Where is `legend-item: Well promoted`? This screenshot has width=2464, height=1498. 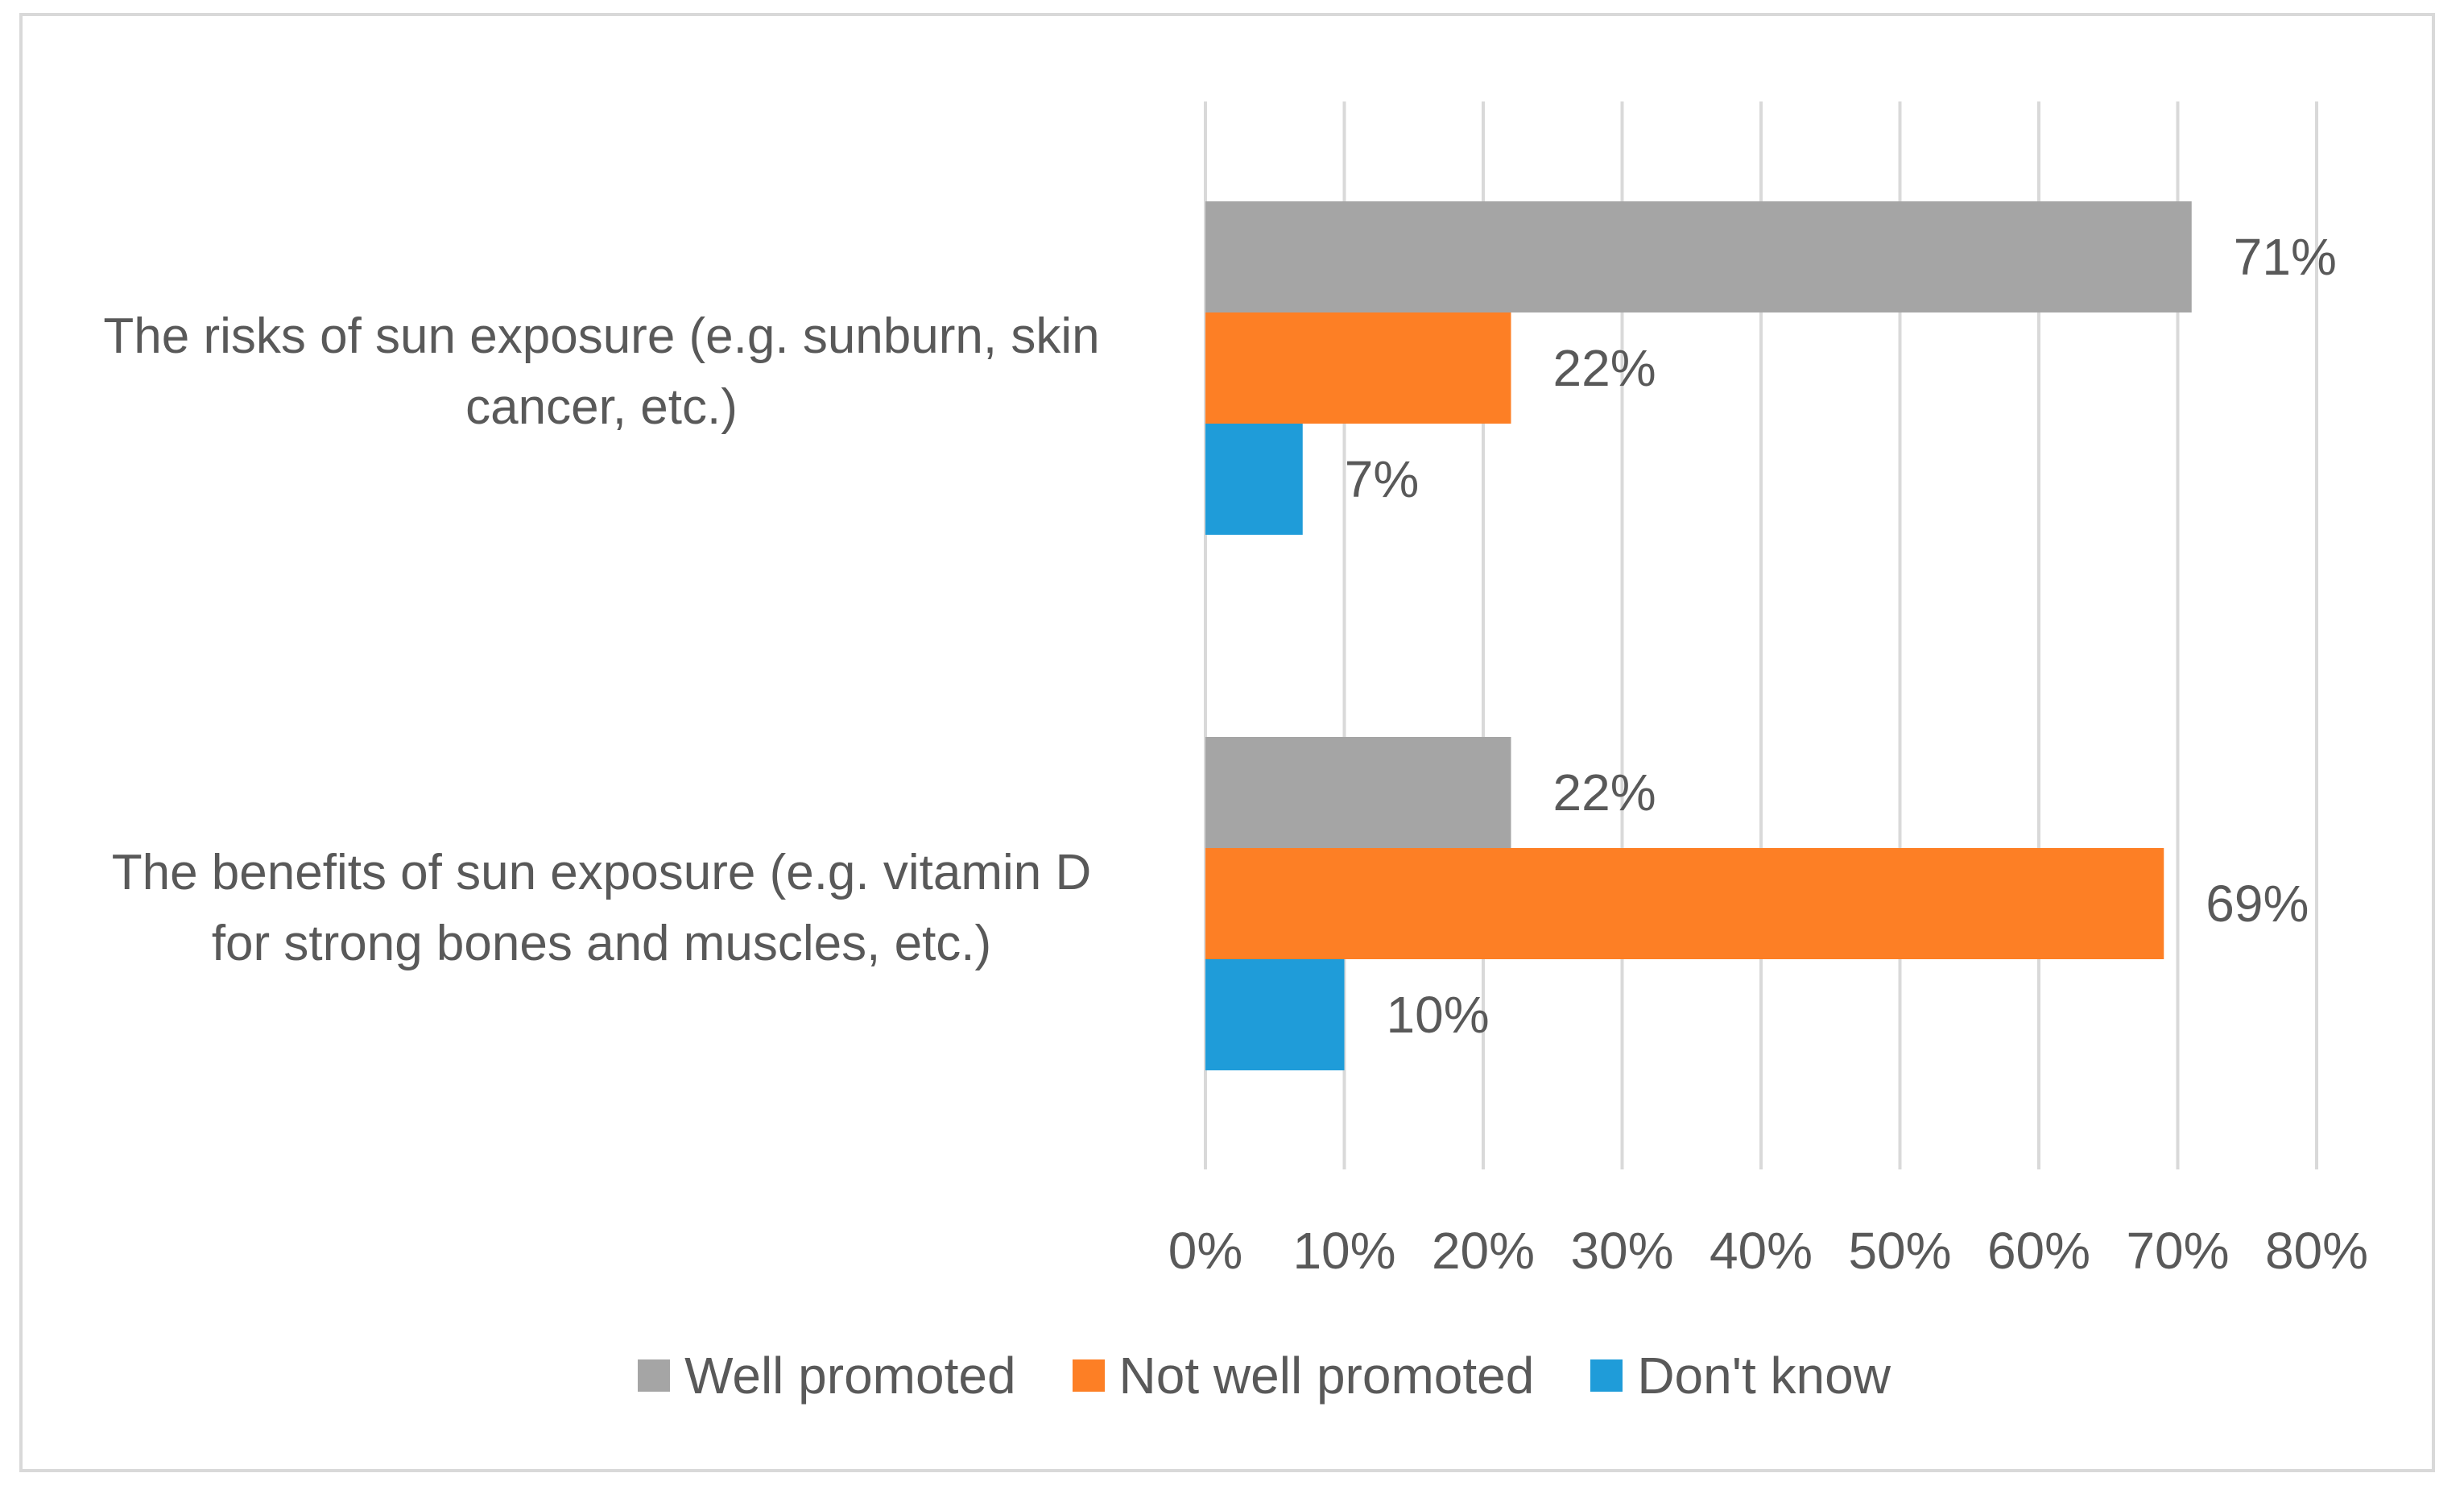
legend-item: Well promoted is located at coordinates (827, 1375).